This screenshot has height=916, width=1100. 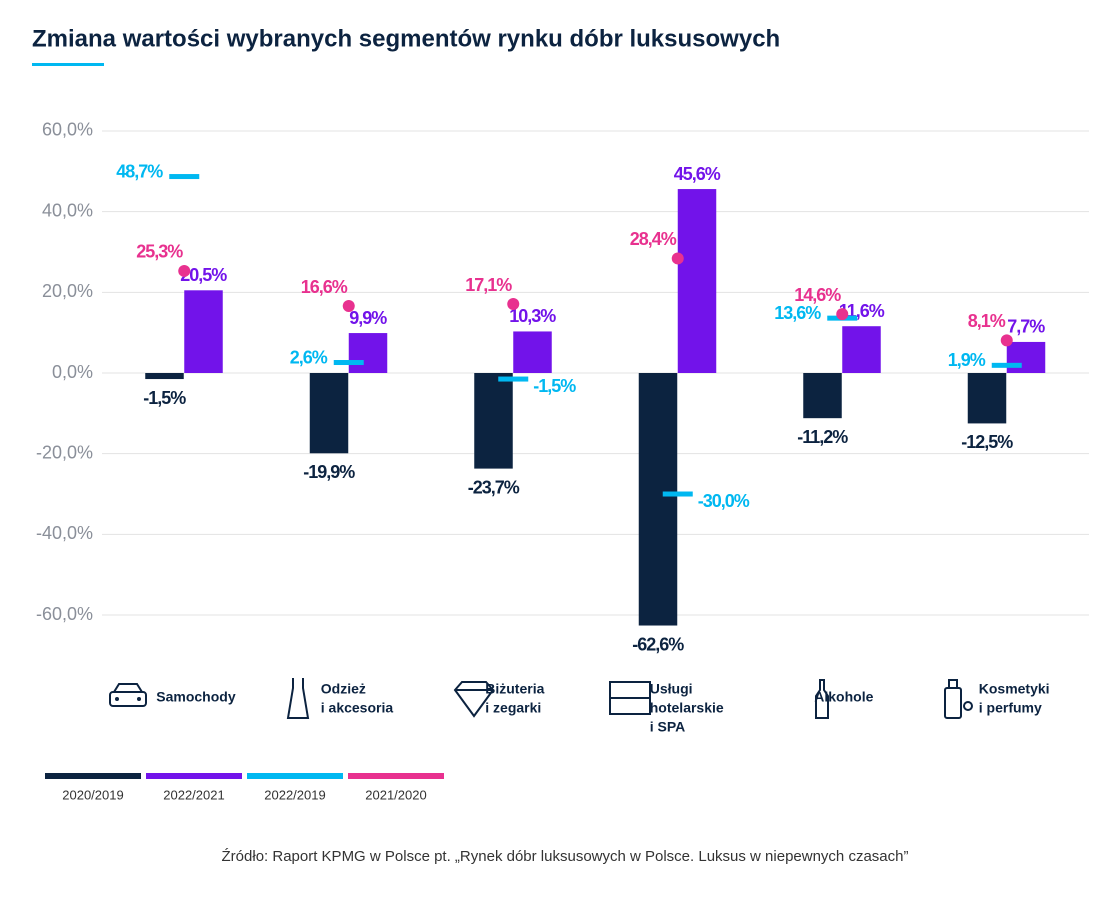 What do you see at coordinates (513, 708) in the screenshot?
I see `category-label: i zegarki` at bounding box center [513, 708].